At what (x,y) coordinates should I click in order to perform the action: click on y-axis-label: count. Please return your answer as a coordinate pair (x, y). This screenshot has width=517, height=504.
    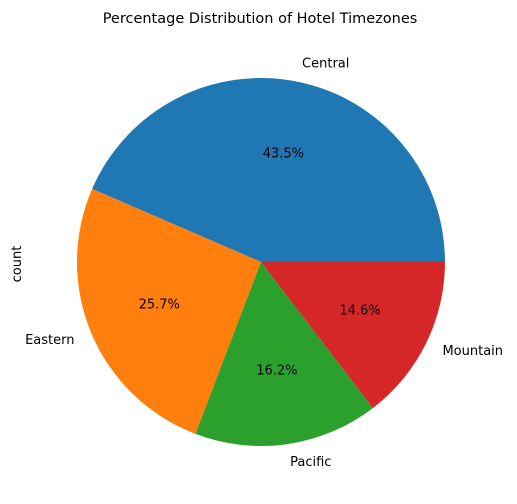
    Looking at the image, I should click on (17, 264).